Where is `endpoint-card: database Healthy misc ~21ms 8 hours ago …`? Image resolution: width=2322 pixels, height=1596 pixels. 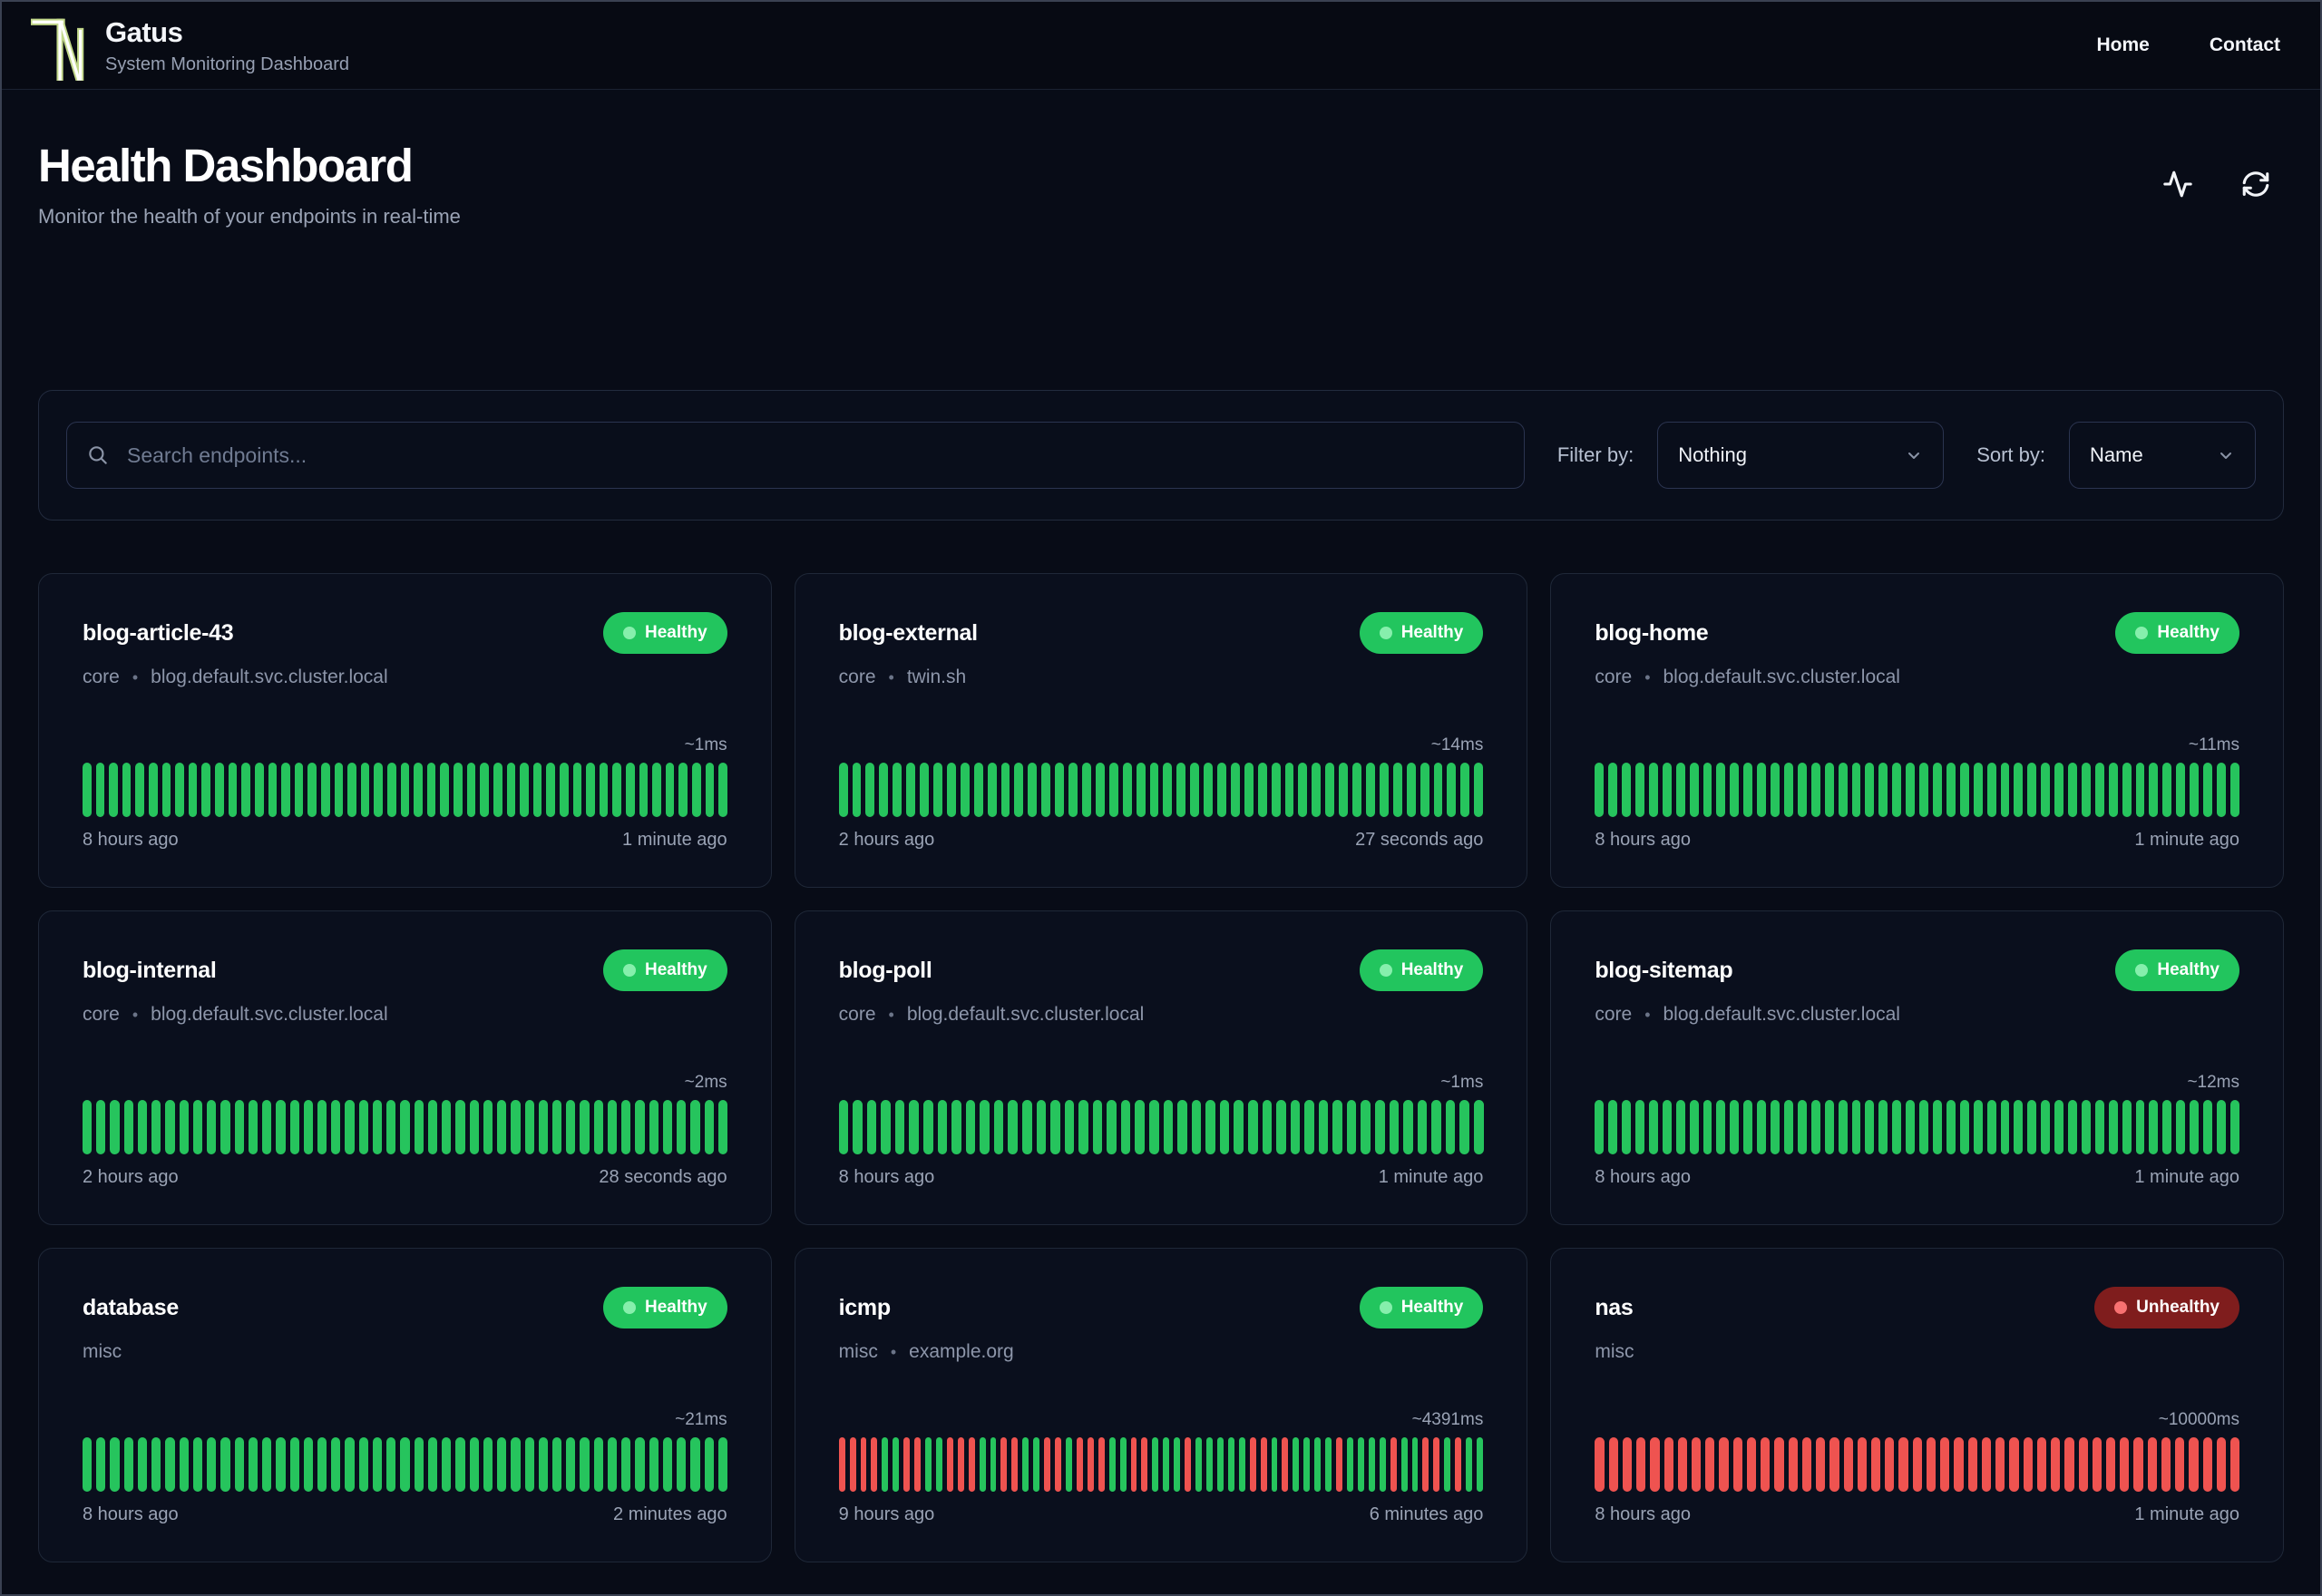
endpoint-card: database Healthy misc ~21ms 8 hours ago … is located at coordinates (405, 1405).